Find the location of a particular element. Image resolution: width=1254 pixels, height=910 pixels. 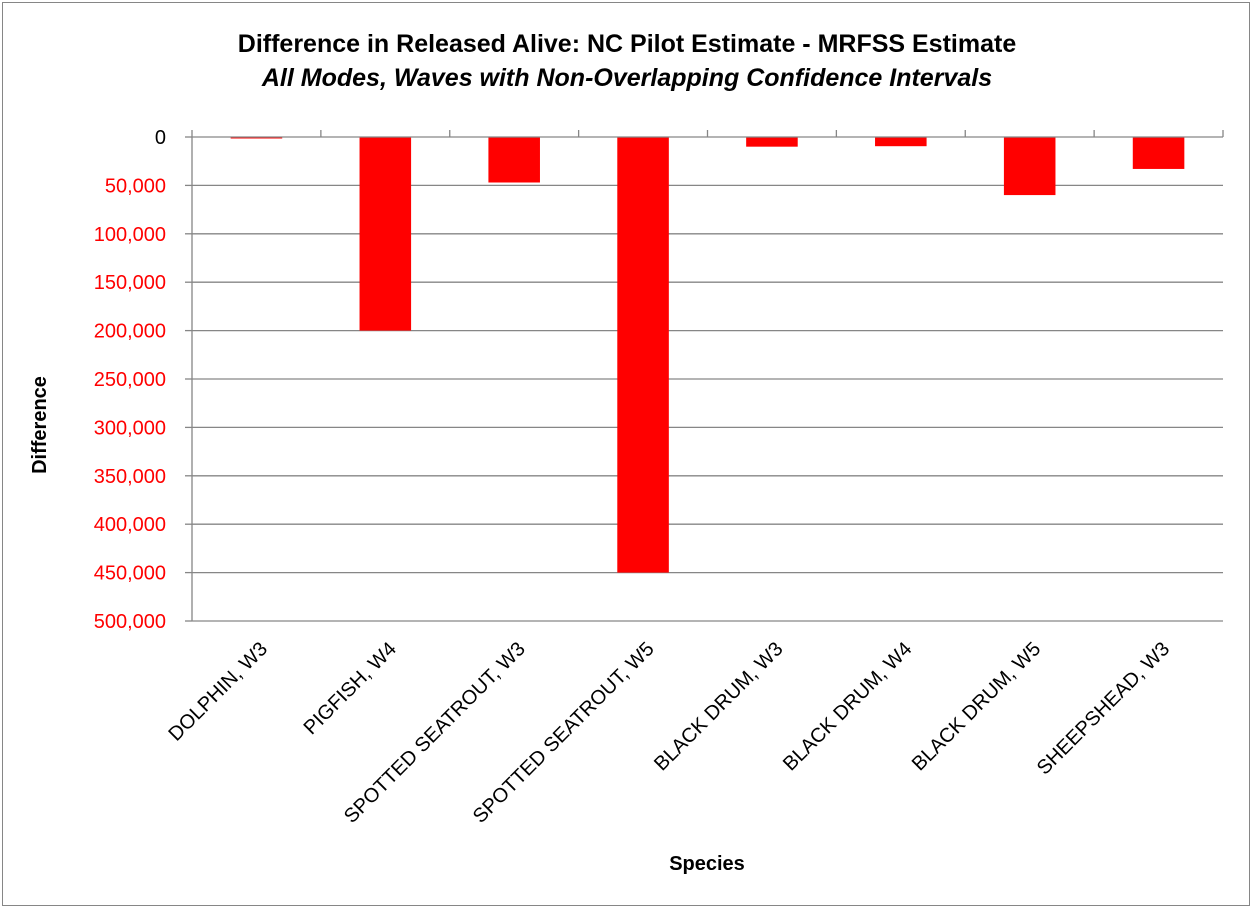

y-tick-label: 150,000 is located at coordinates (130, 283).